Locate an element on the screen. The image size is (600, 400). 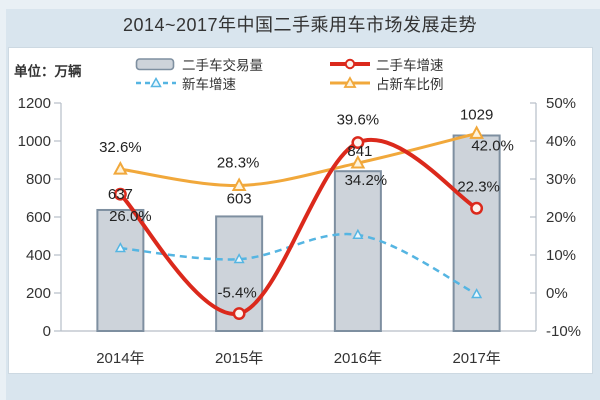
x-axis-label: 2014年 is located at coordinates (120, 358).